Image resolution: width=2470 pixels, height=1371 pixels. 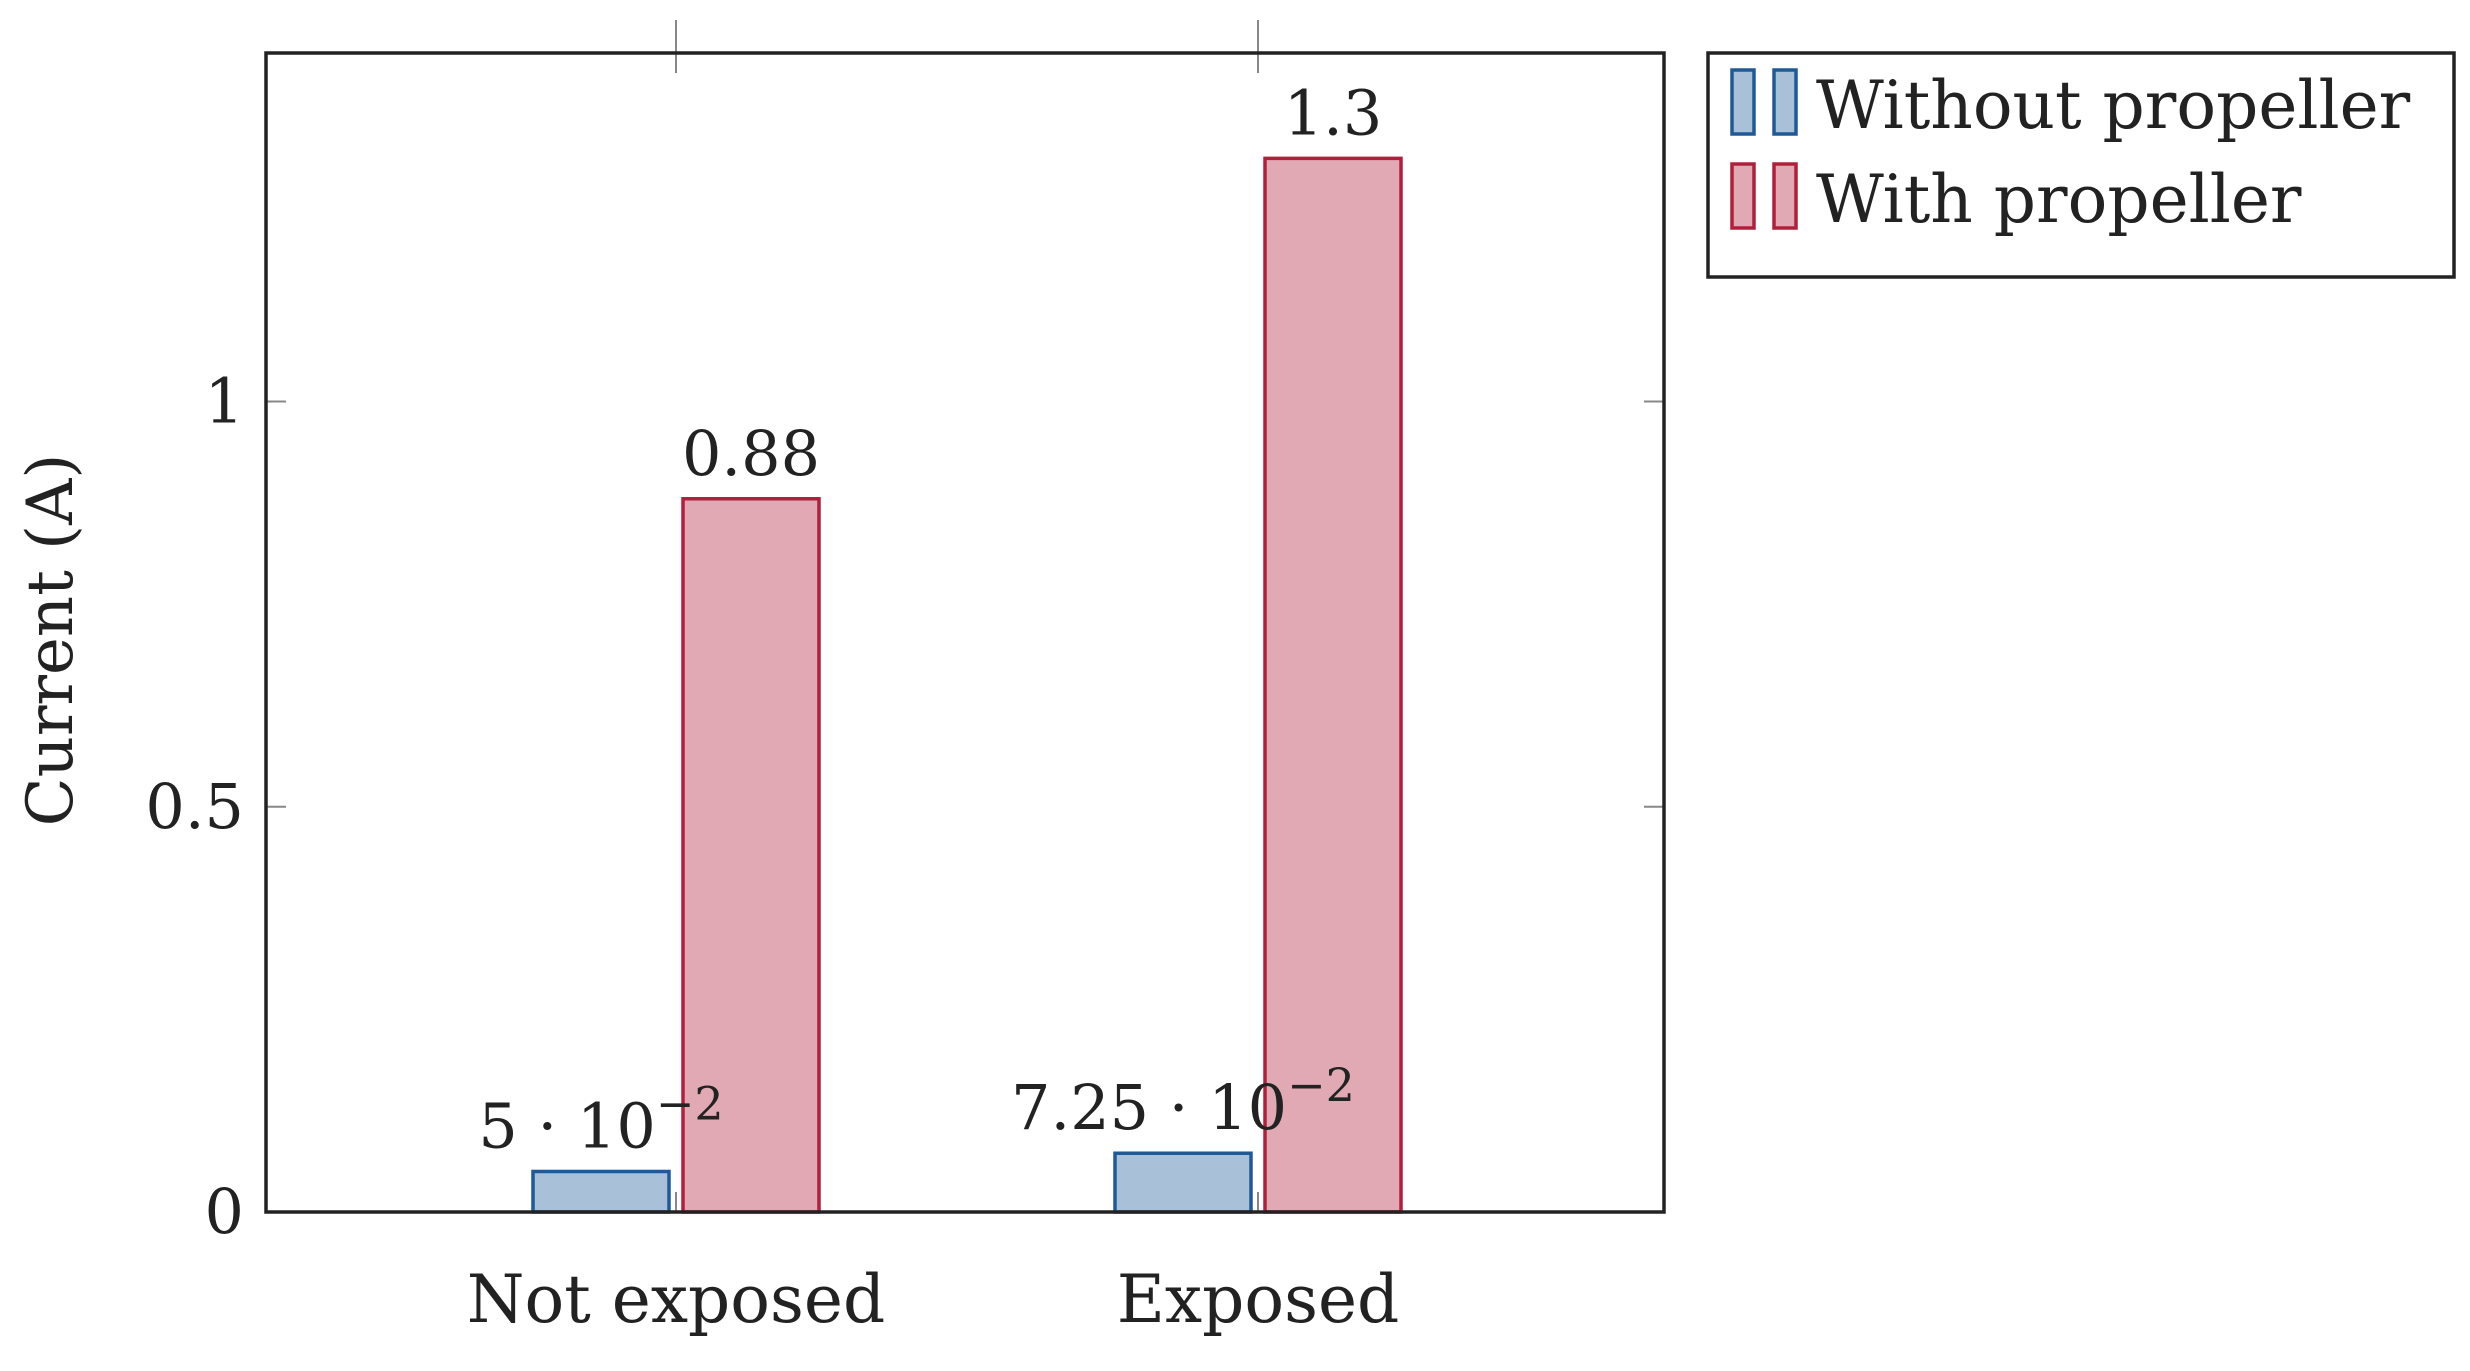 What do you see at coordinates (751, 453) in the screenshot?
I see `data-label: 0.88` at bounding box center [751, 453].